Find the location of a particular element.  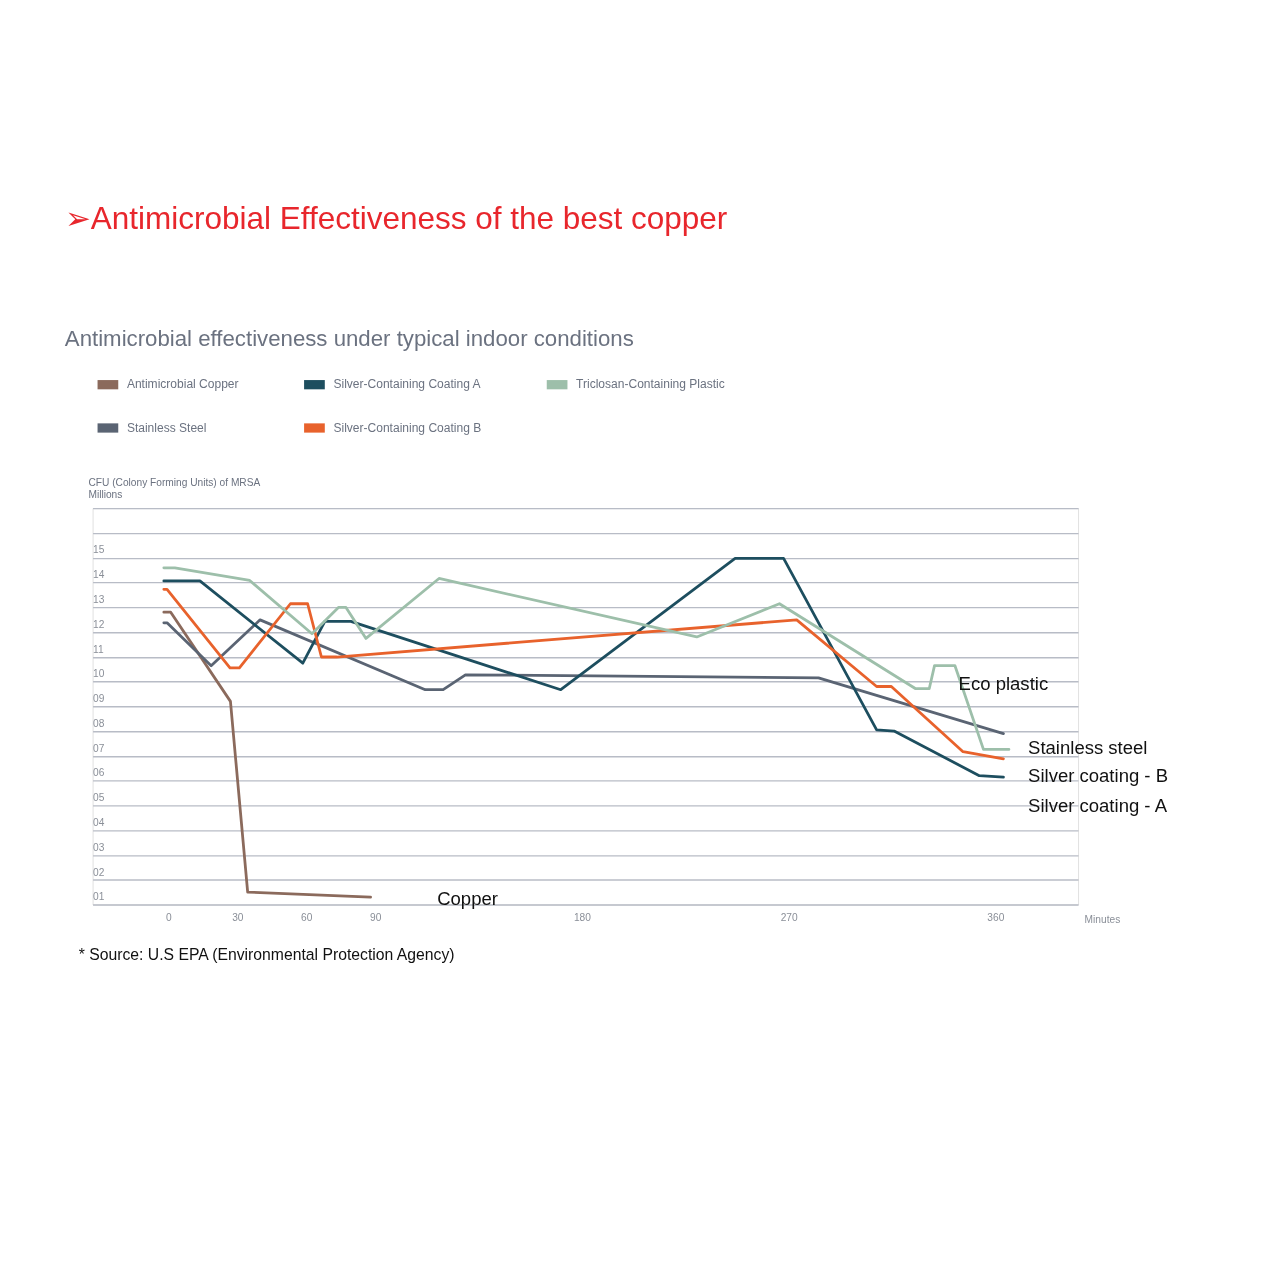

legend-label: Silver-Containing Coating A is located at coordinates (407, 384).